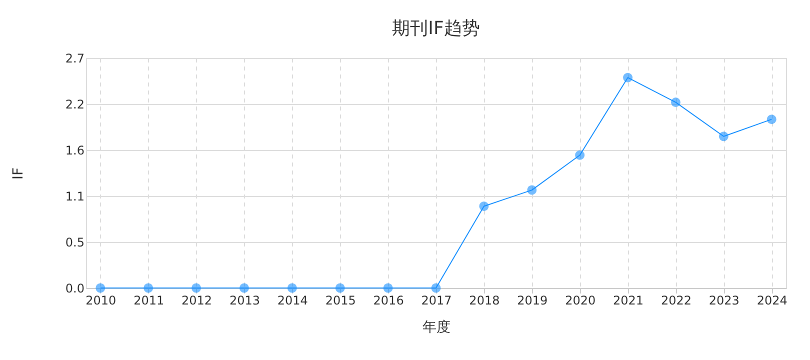  What do you see at coordinates (74, 243) in the screenshot?
I see `y-tick-label: 0.5` at bounding box center [74, 243].